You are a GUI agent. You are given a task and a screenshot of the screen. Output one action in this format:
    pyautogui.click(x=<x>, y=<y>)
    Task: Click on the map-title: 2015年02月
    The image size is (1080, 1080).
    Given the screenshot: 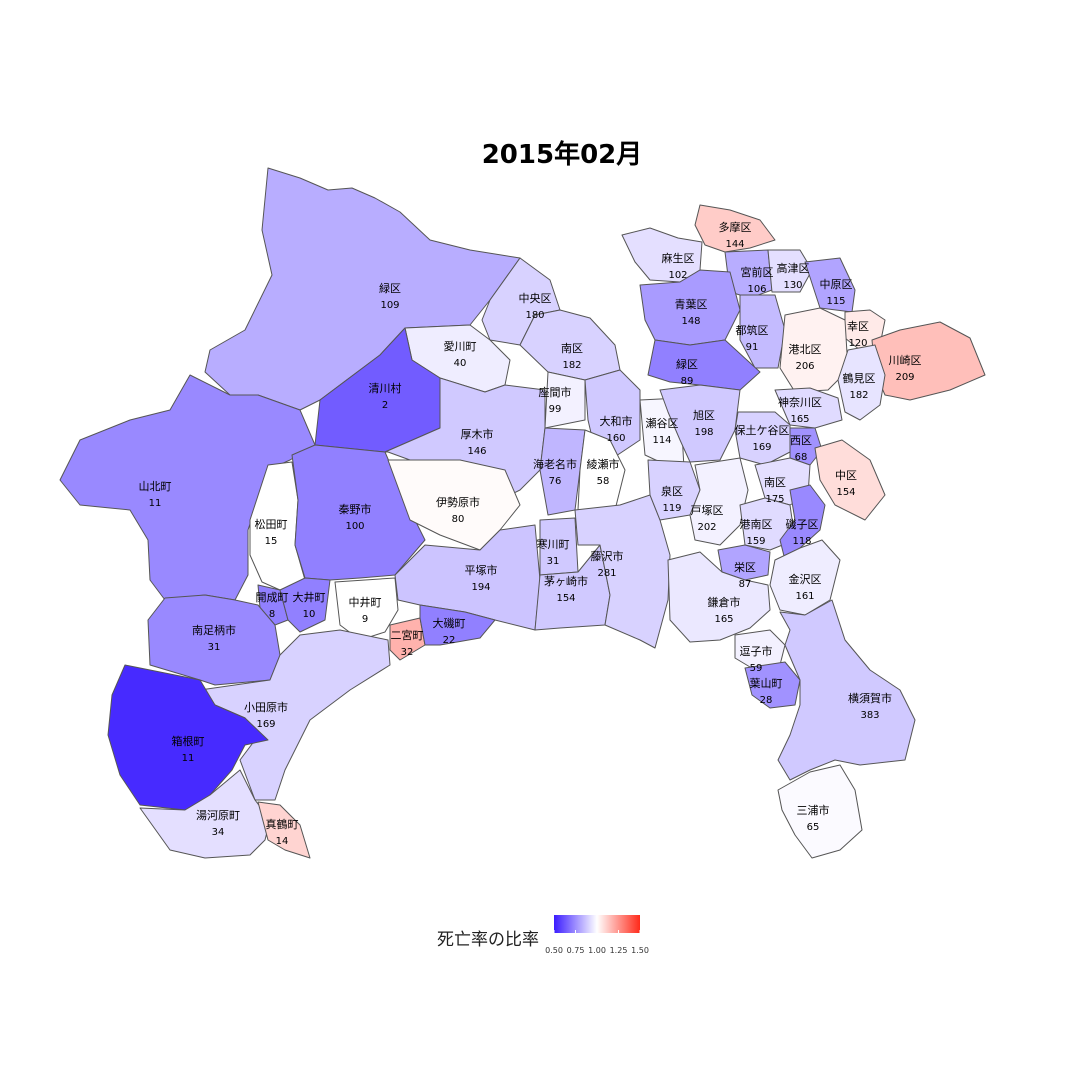 What is the action you would take?
    pyautogui.click(x=562, y=154)
    